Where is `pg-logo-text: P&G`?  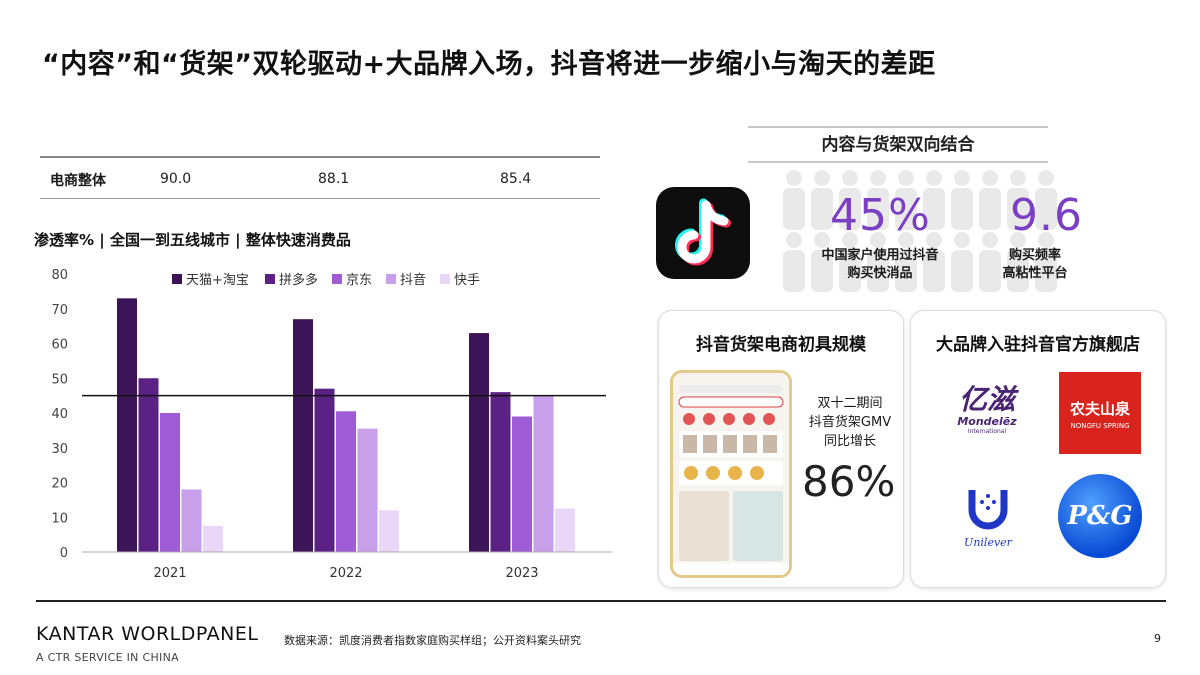
pg-logo-text: P&G is located at coordinates (1100, 516).